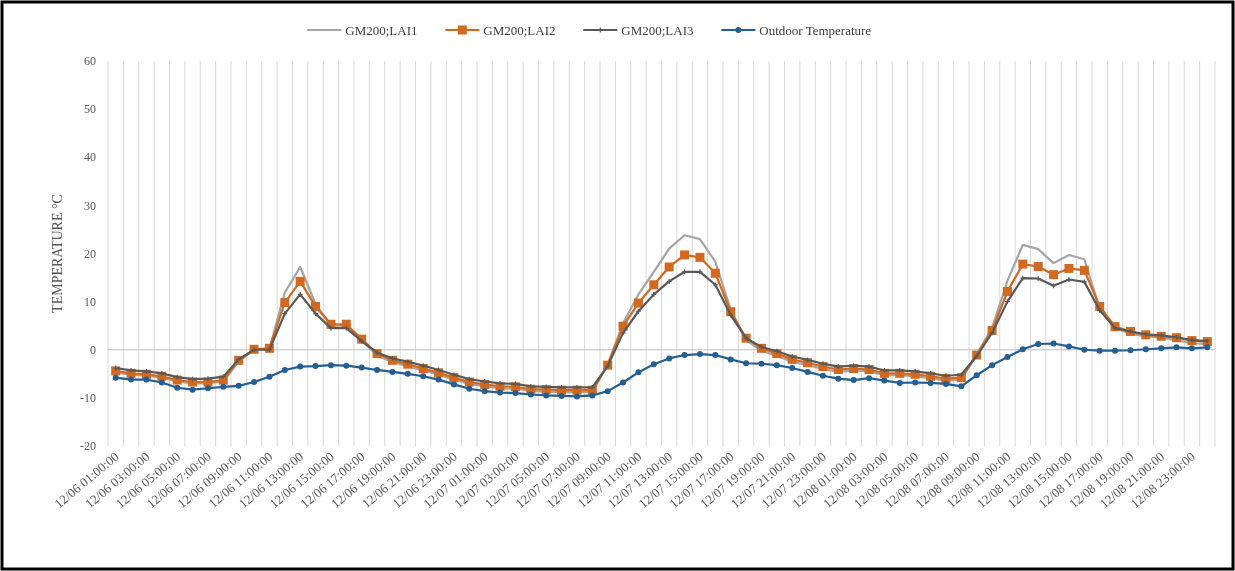 The image size is (1235, 571). What do you see at coordinates (90, 253) in the screenshot?
I see `y-tick-label: 20` at bounding box center [90, 253].